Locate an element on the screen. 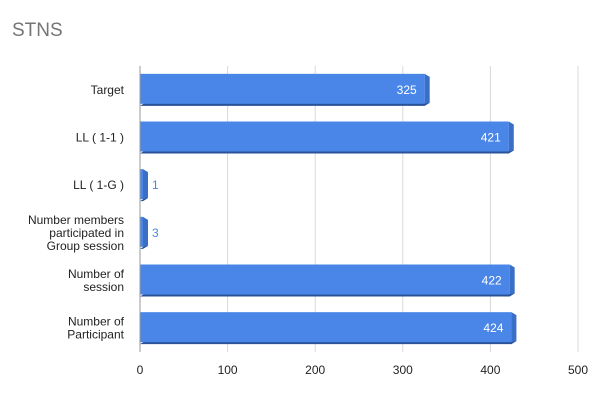  category-label: Participant is located at coordinates (95, 335).